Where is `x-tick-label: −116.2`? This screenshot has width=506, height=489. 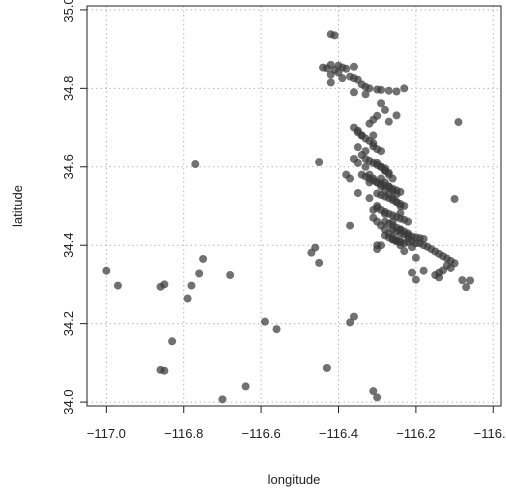
x-tick-label: −116.2 is located at coordinates (415, 433).